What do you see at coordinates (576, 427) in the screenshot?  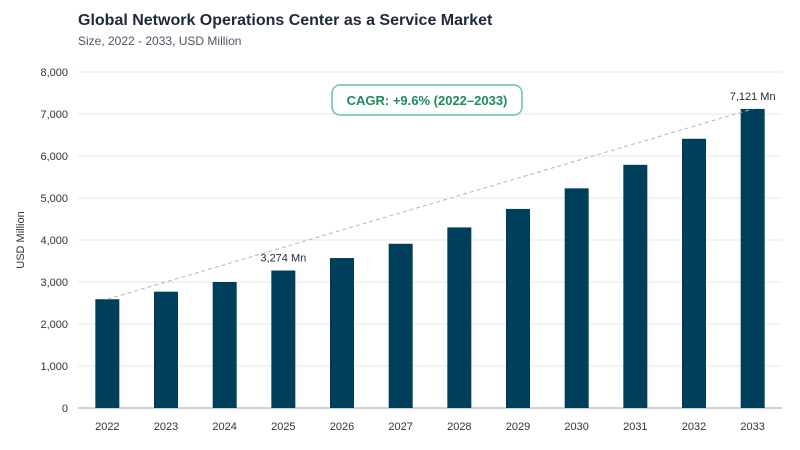 I see `x-tick-label: 2030` at bounding box center [576, 427].